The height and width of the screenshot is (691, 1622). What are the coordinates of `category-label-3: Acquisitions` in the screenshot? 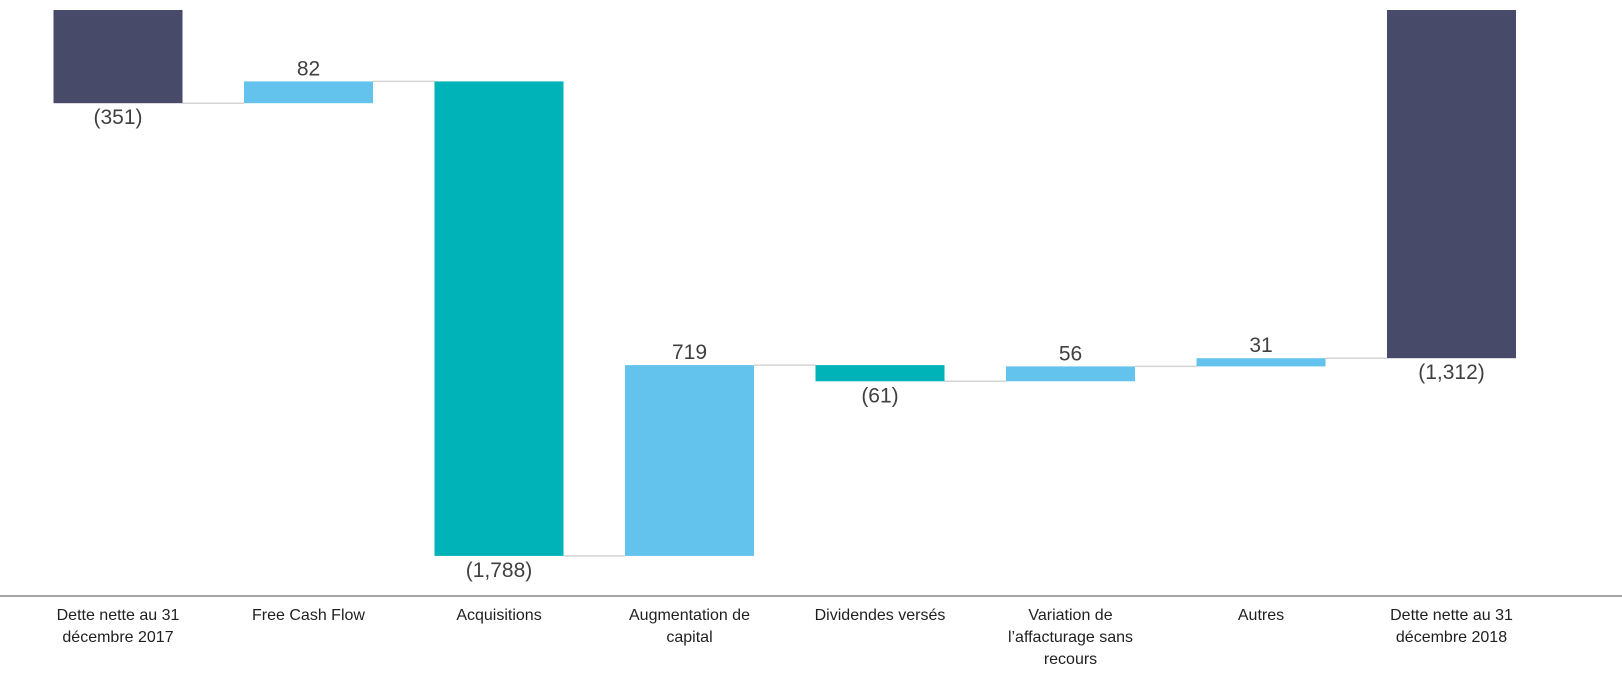 It's located at (499, 615).